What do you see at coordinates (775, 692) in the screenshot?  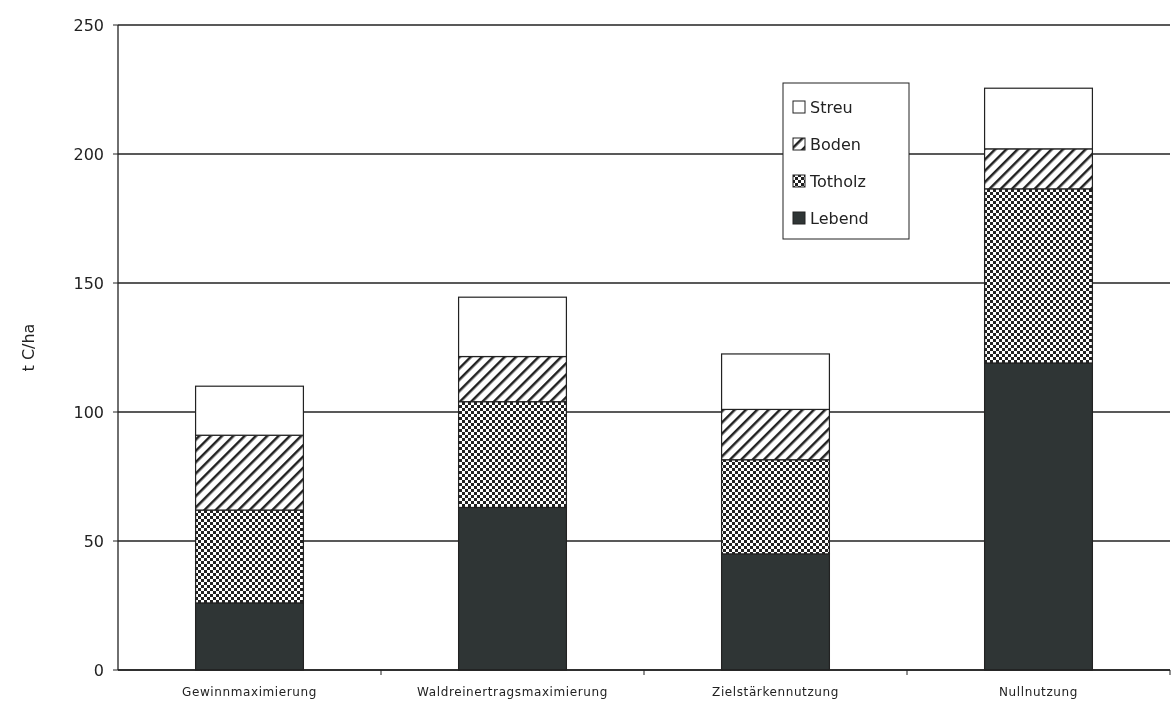 I see `x-tick-label: Zielstärkennutzung` at bounding box center [775, 692].